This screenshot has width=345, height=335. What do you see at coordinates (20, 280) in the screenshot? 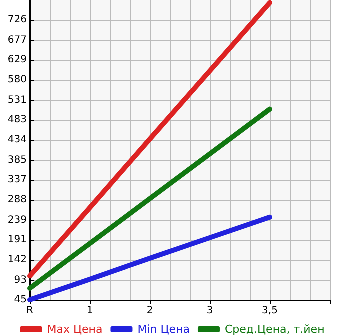
I see `y-tick-label: 93` at bounding box center [20, 280].